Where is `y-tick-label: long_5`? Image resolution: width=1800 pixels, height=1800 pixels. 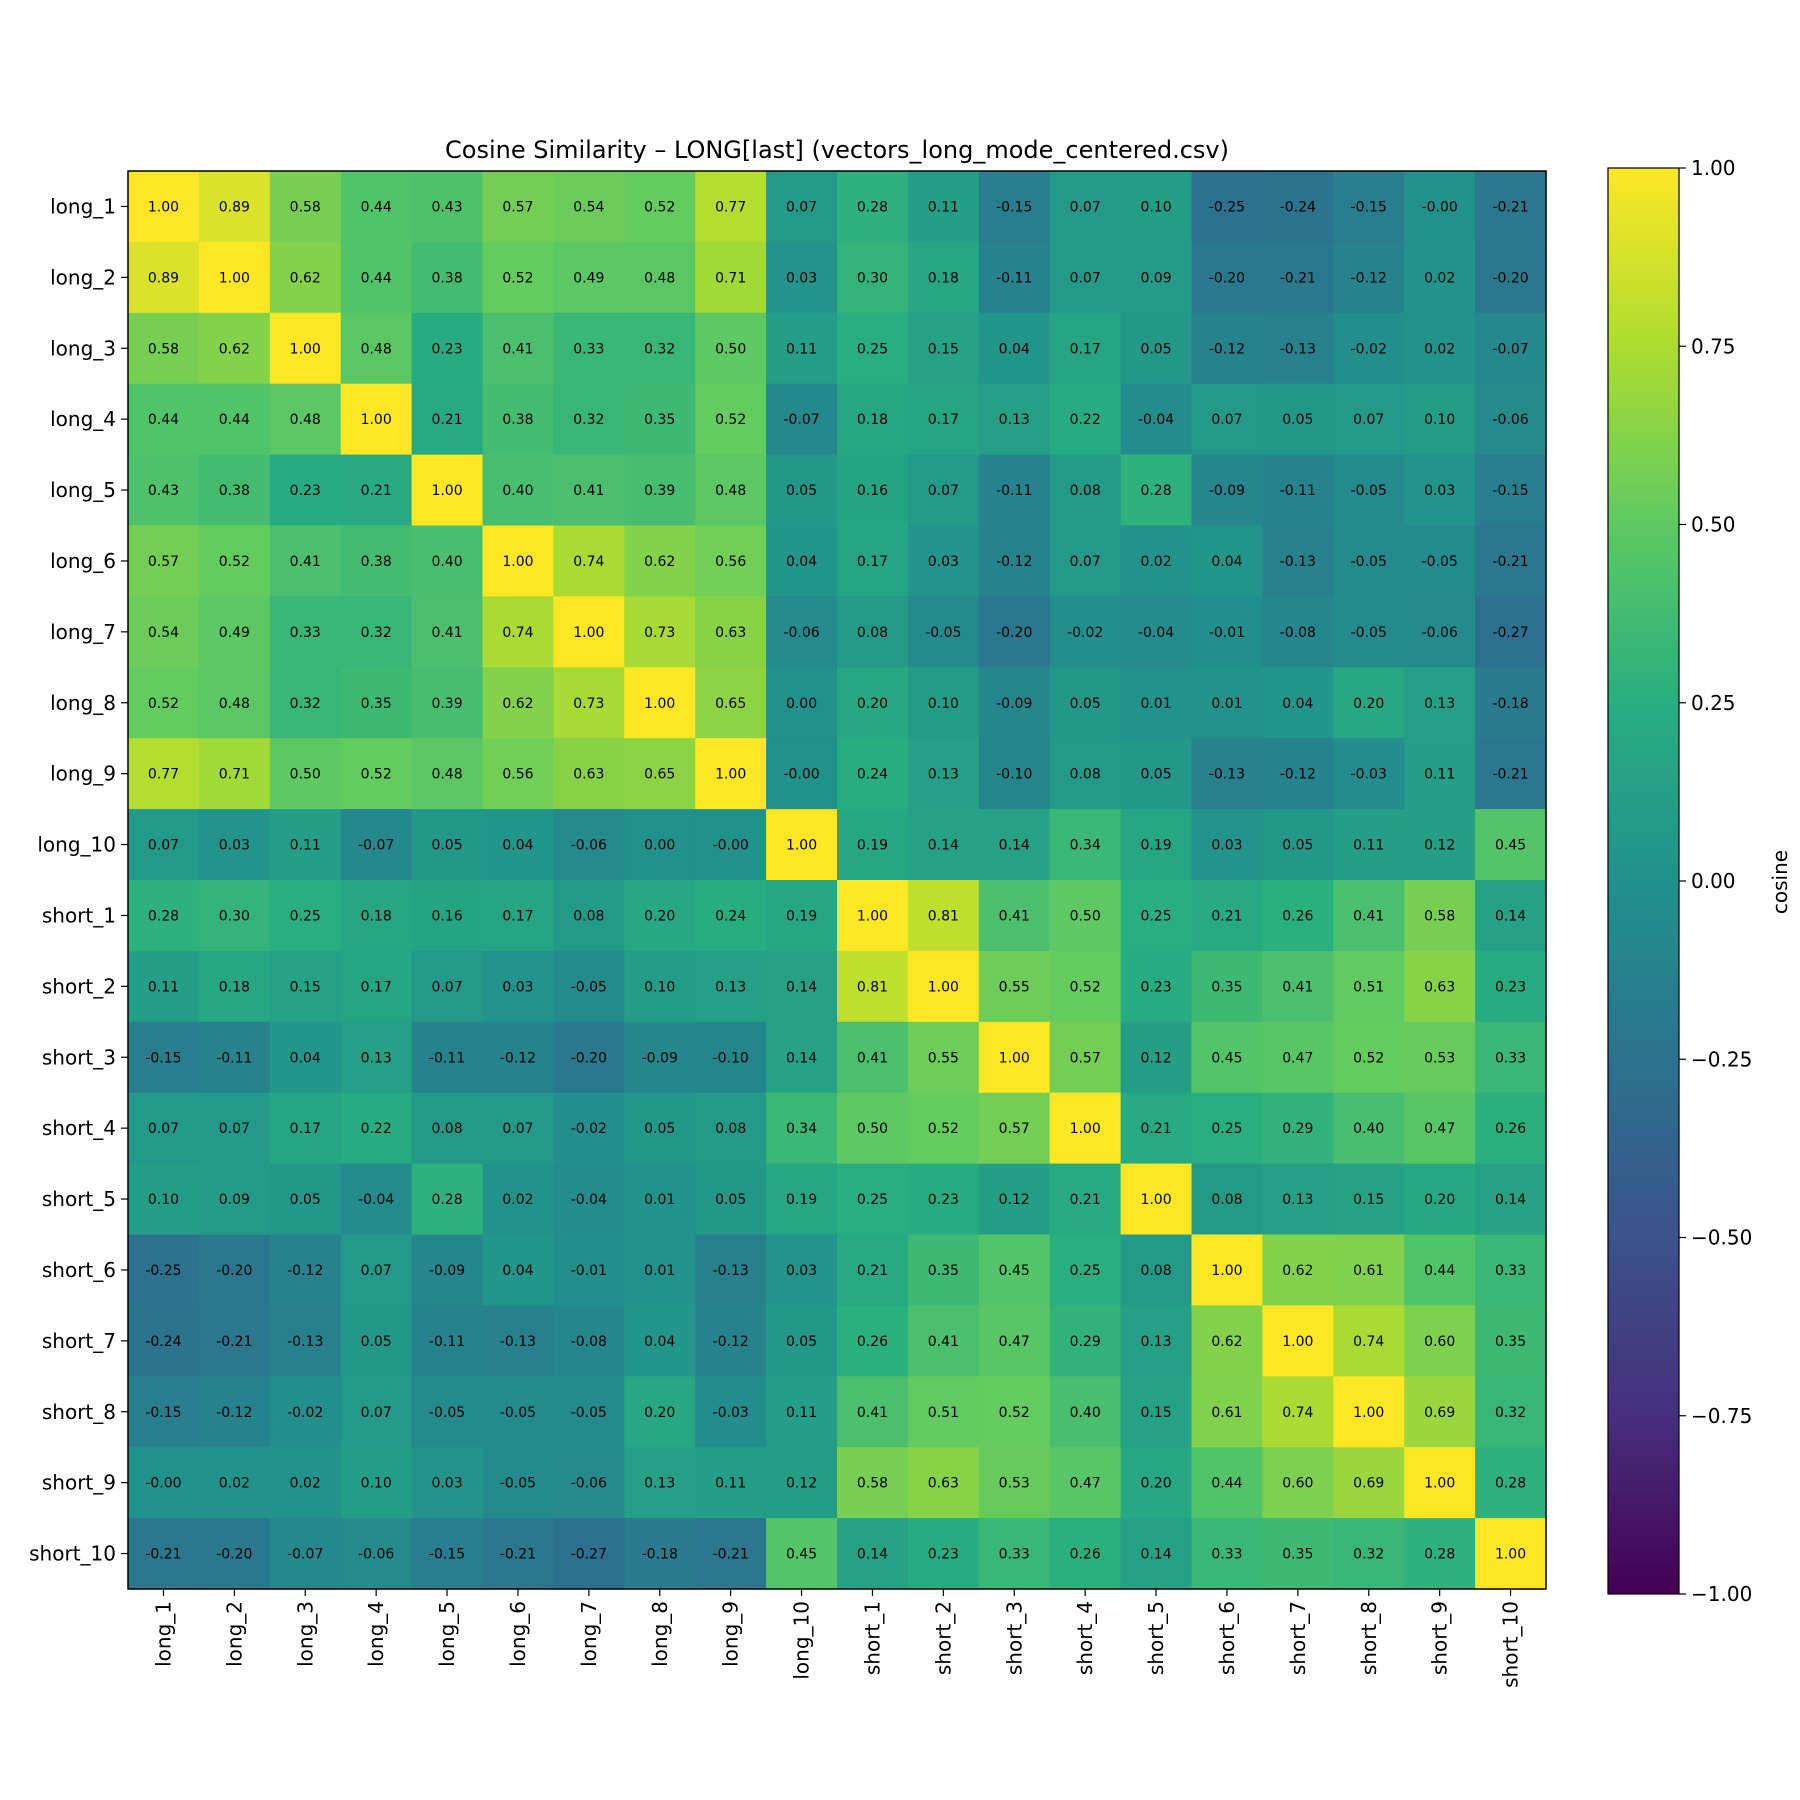
y-tick-label: long_5 is located at coordinates (83, 490).